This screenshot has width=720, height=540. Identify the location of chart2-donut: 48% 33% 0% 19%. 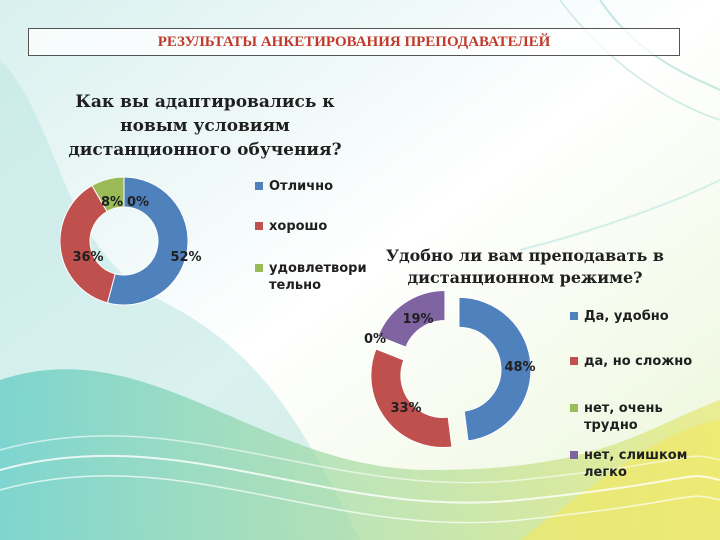
(450, 369).